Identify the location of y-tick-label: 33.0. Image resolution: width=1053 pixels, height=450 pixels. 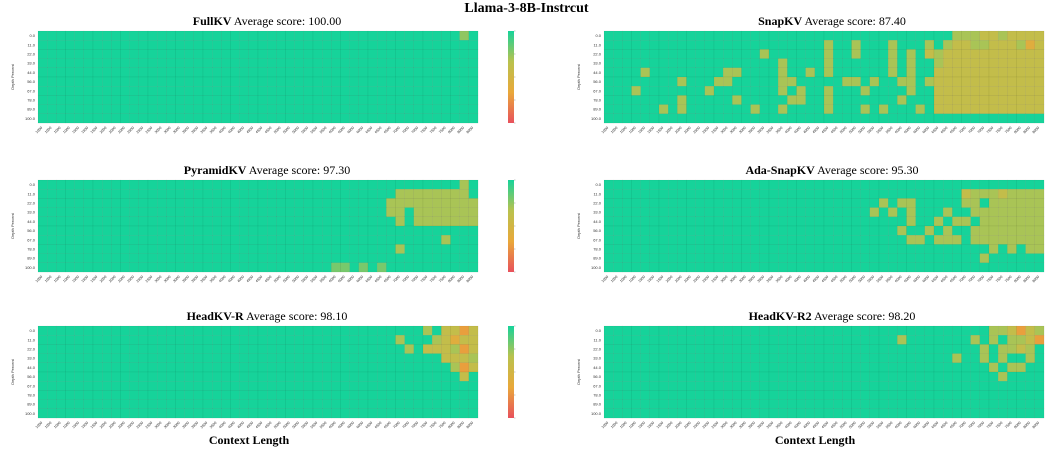
(597, 212).